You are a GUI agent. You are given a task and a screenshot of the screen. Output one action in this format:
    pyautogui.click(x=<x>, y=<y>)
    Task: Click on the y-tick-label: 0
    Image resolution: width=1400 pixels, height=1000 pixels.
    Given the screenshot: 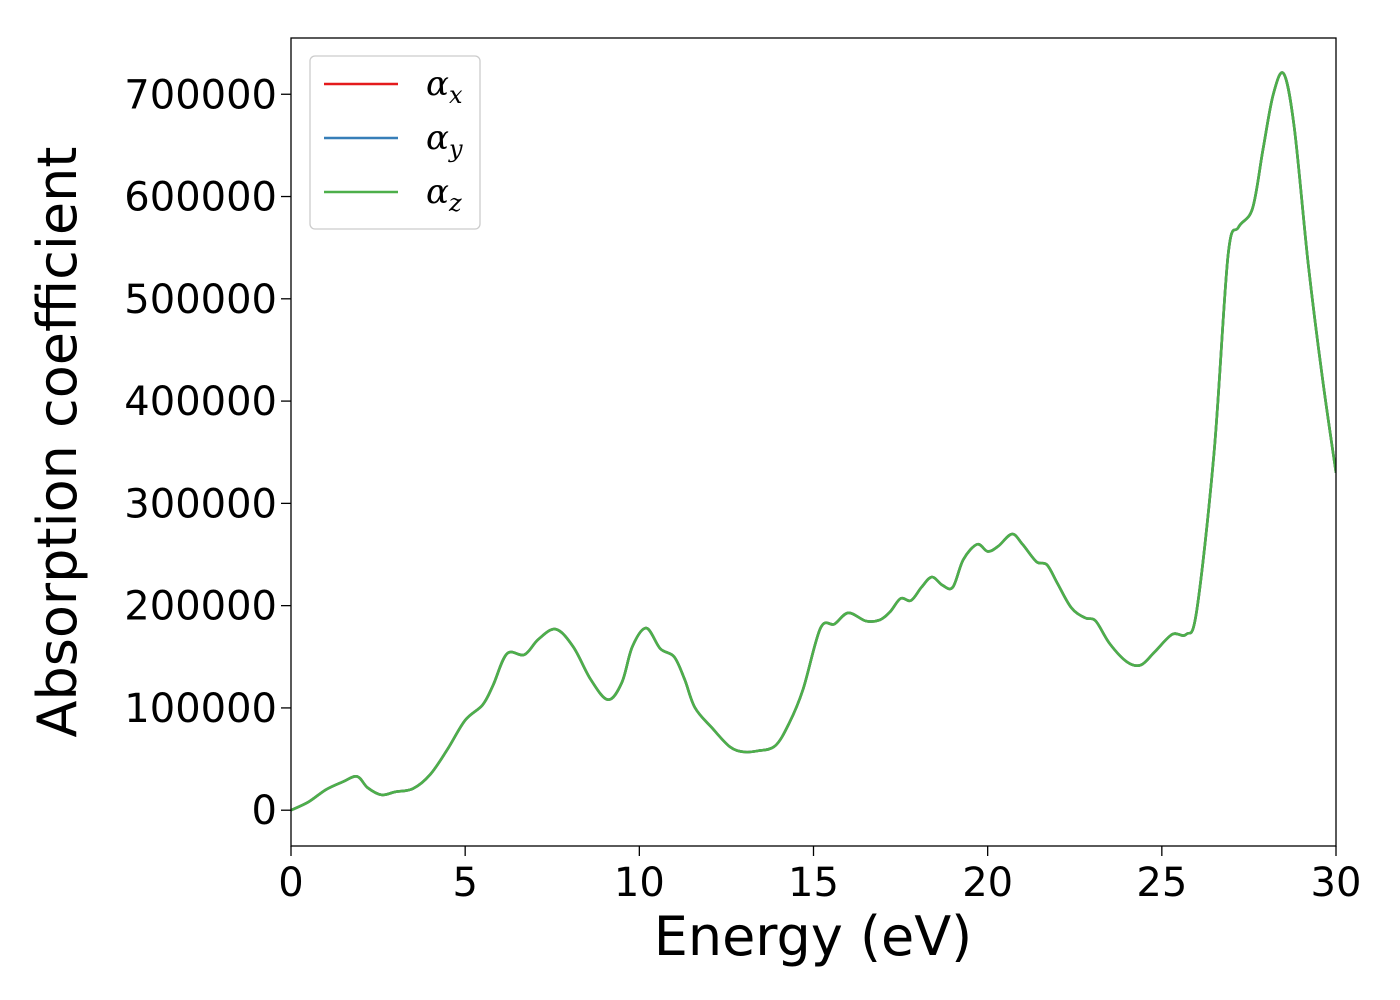 What is the action you would take?
    pyautogui.click(x=264, y=811)
    